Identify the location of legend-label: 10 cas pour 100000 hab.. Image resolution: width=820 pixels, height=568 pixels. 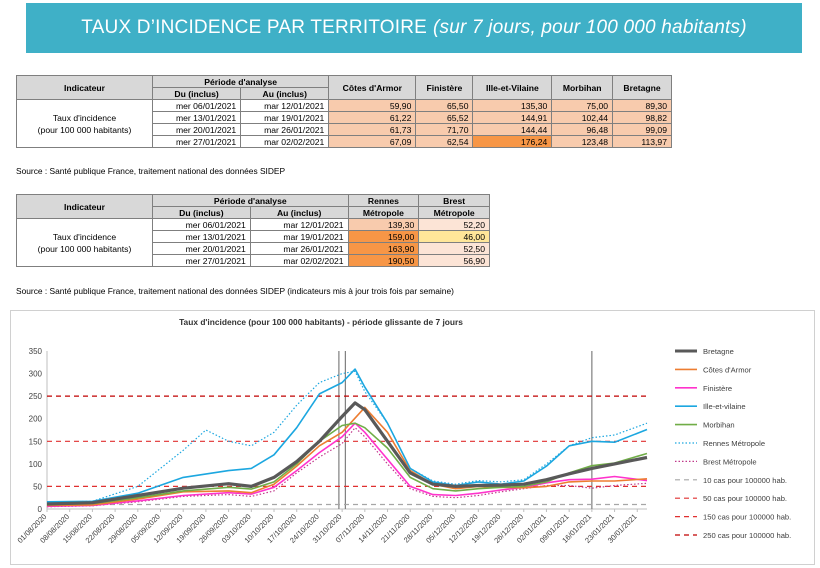
(745, 480).